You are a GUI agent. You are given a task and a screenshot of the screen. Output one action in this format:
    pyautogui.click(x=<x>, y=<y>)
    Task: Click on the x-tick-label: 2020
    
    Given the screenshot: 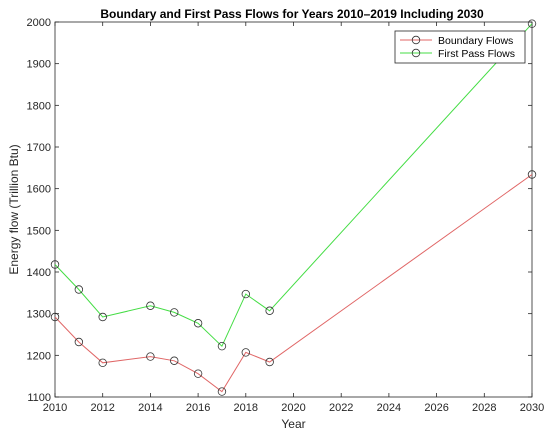 What is the action you would take?
    pyautogui.click(x=293, y=408)
    